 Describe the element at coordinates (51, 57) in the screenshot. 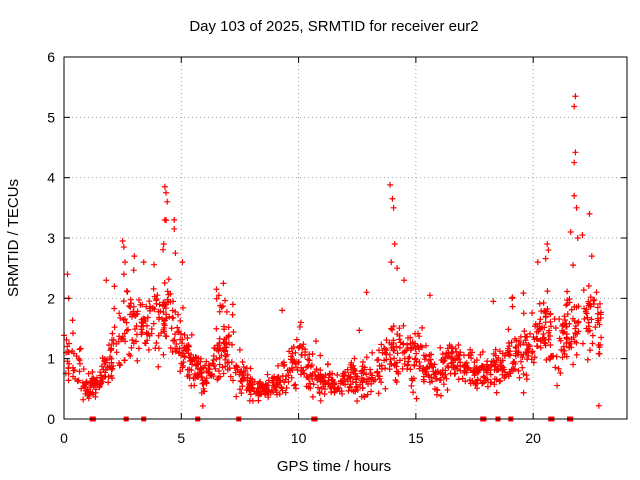

I see `y-tick-label: 6` at that location.